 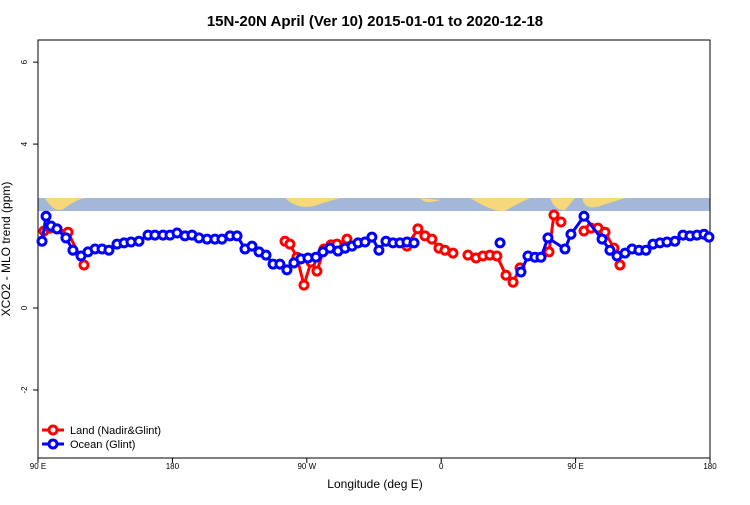 I want to click on x-axis-label: Longitude (deg E), so click(x=374, y=484).